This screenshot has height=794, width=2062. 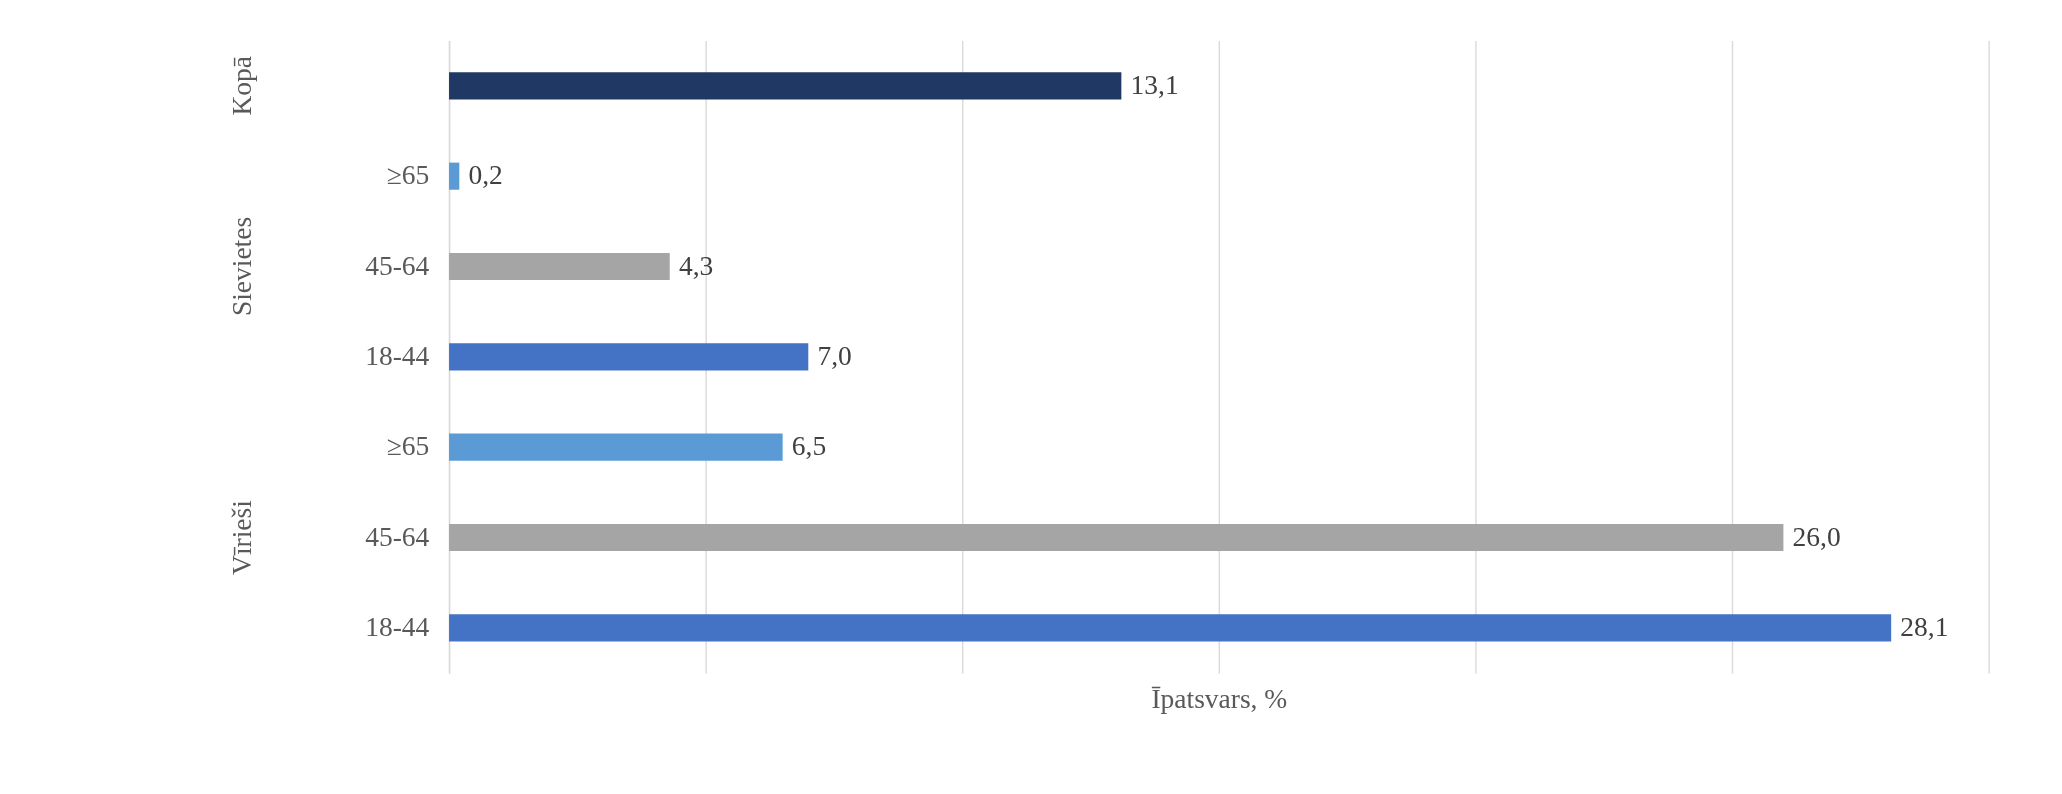 I want to click on data-label: 26,0, so click(x=1816, y=536).